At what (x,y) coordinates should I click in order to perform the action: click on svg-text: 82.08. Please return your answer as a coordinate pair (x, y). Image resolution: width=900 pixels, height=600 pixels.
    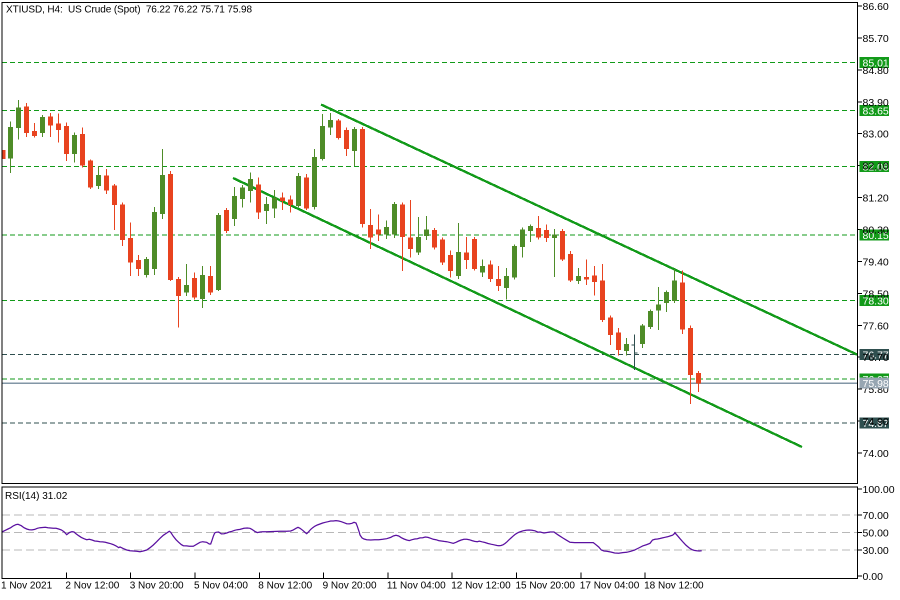
    Looking at the image, I should click on (876, 167).